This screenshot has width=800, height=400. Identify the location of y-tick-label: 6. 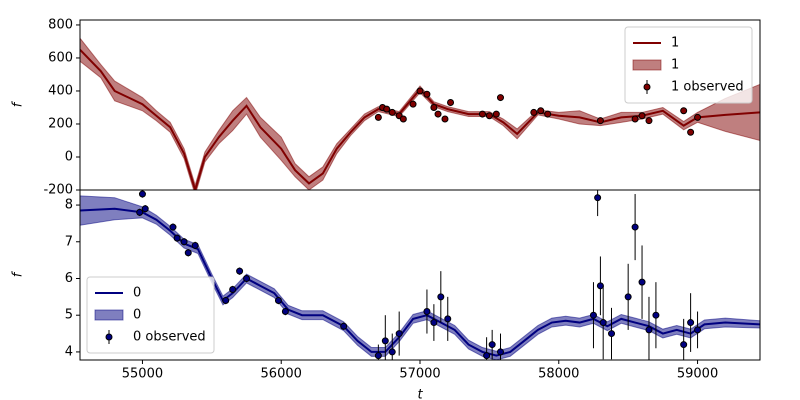
(69, 278).